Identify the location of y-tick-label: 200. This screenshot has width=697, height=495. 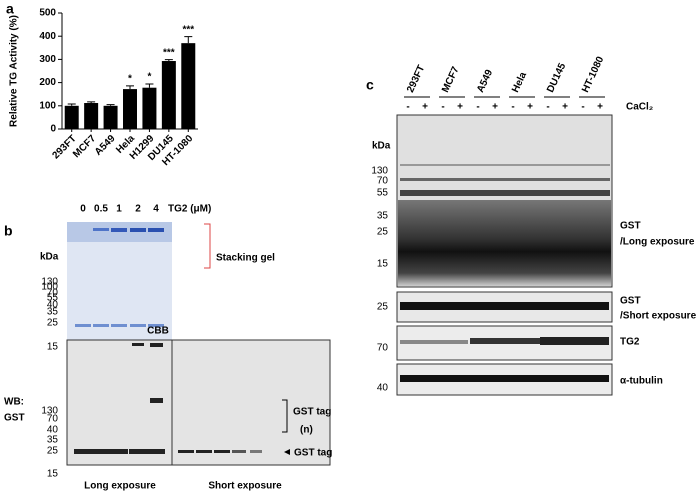
(47, 82).